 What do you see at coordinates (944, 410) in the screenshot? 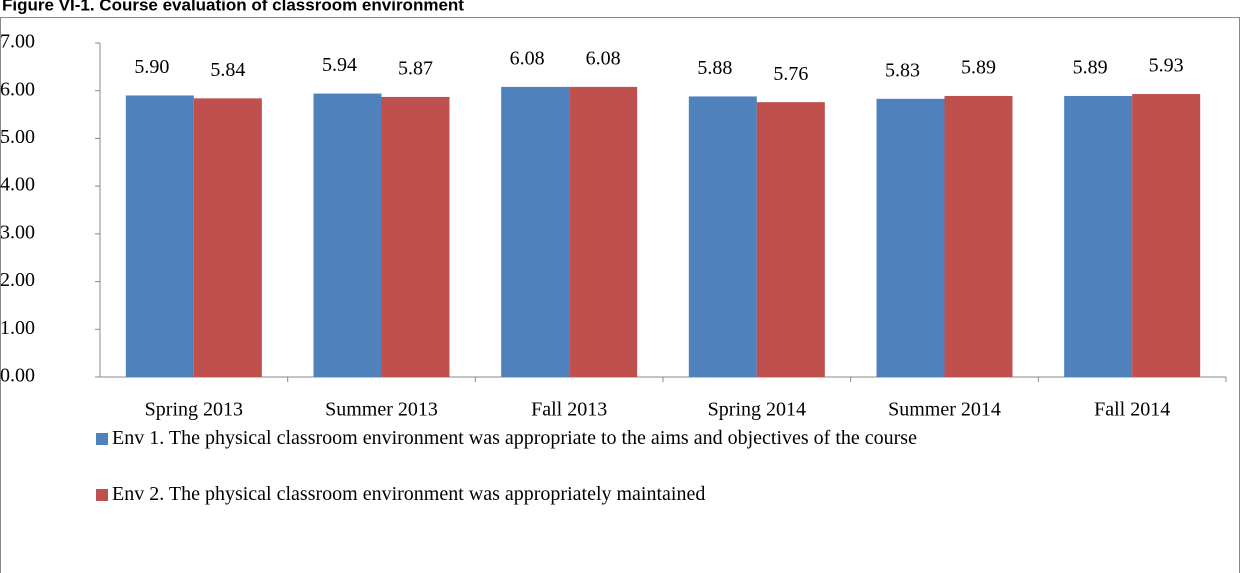
I see `x-tick-label: Summer 2014` at bounding box center [944, 410].